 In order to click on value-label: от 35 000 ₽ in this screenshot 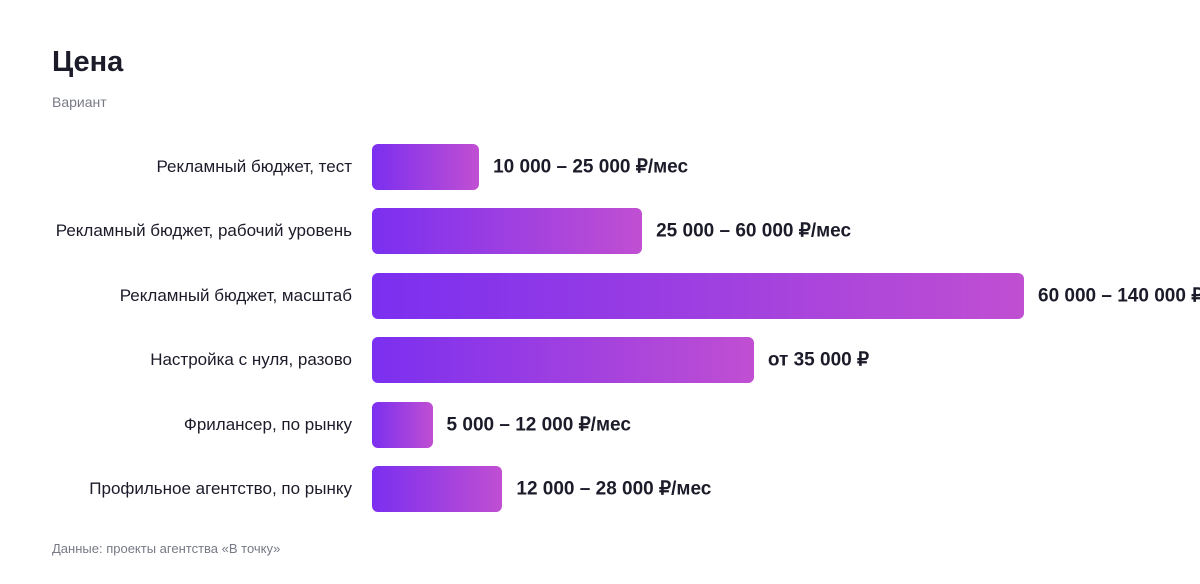, I will do `click(818, 360)`.